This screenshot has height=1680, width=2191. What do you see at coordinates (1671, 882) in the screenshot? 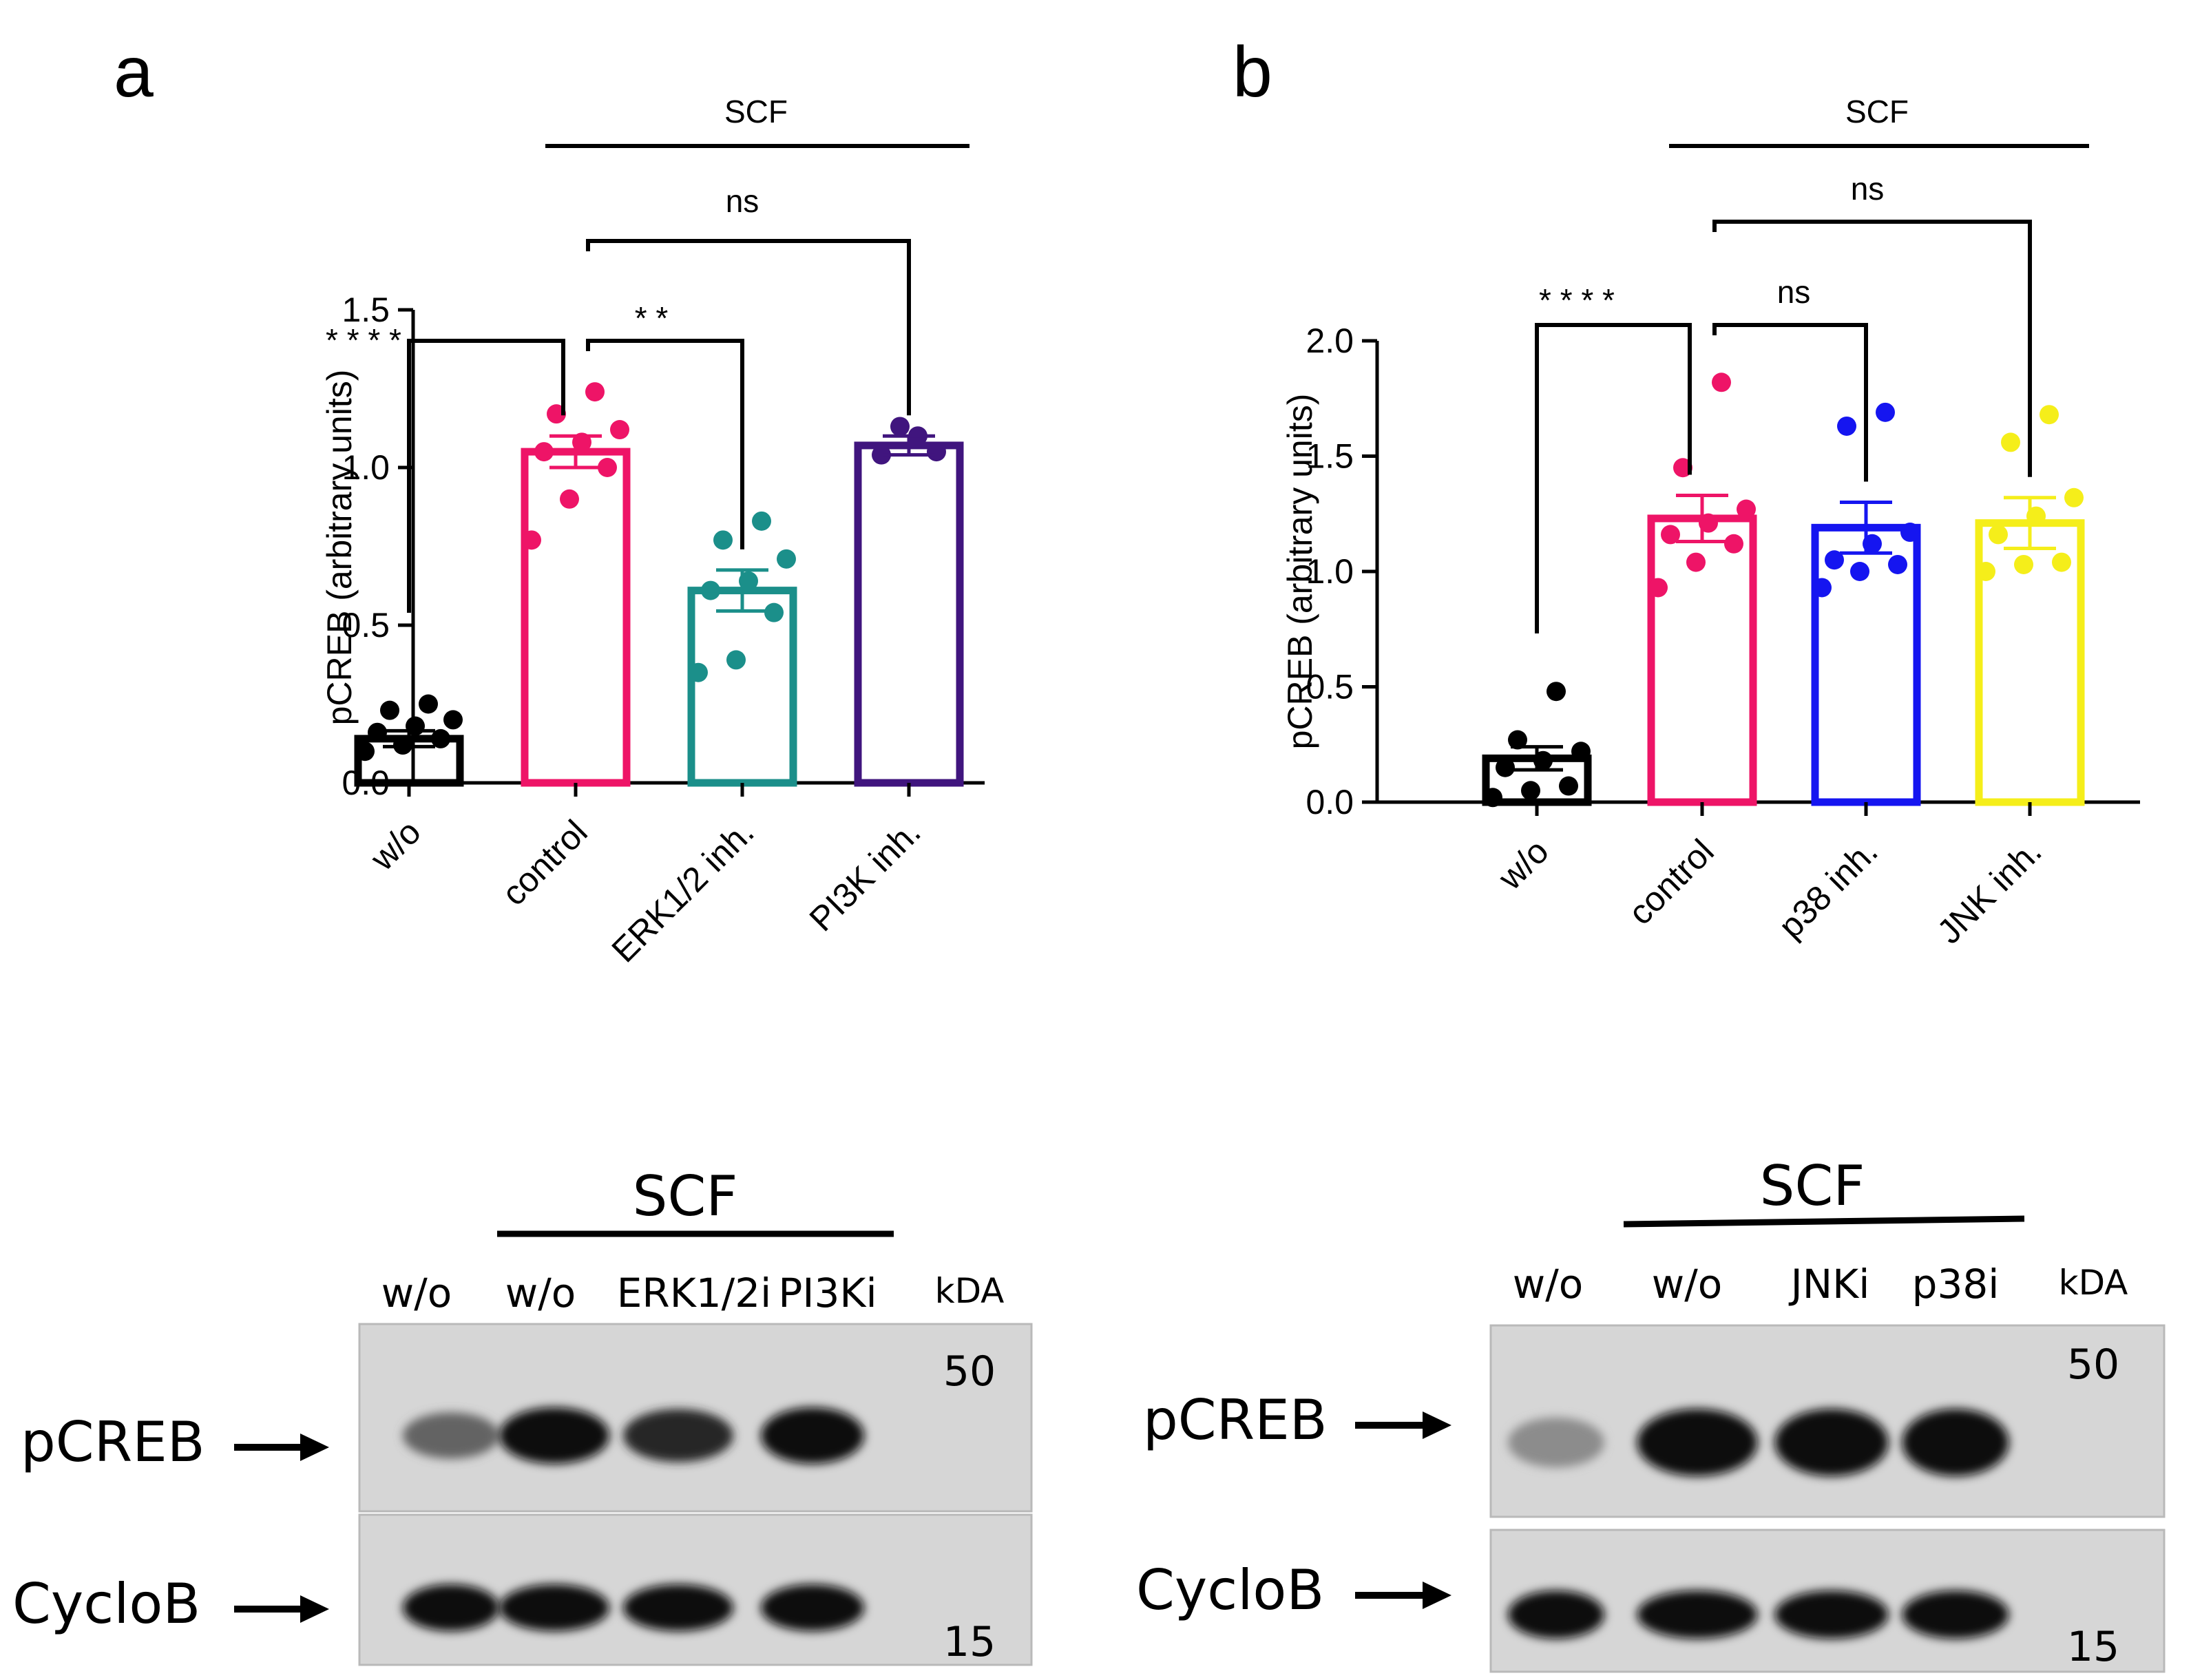
I see `x-tick-label-b-1: control` at bounding box center [1671, 882].